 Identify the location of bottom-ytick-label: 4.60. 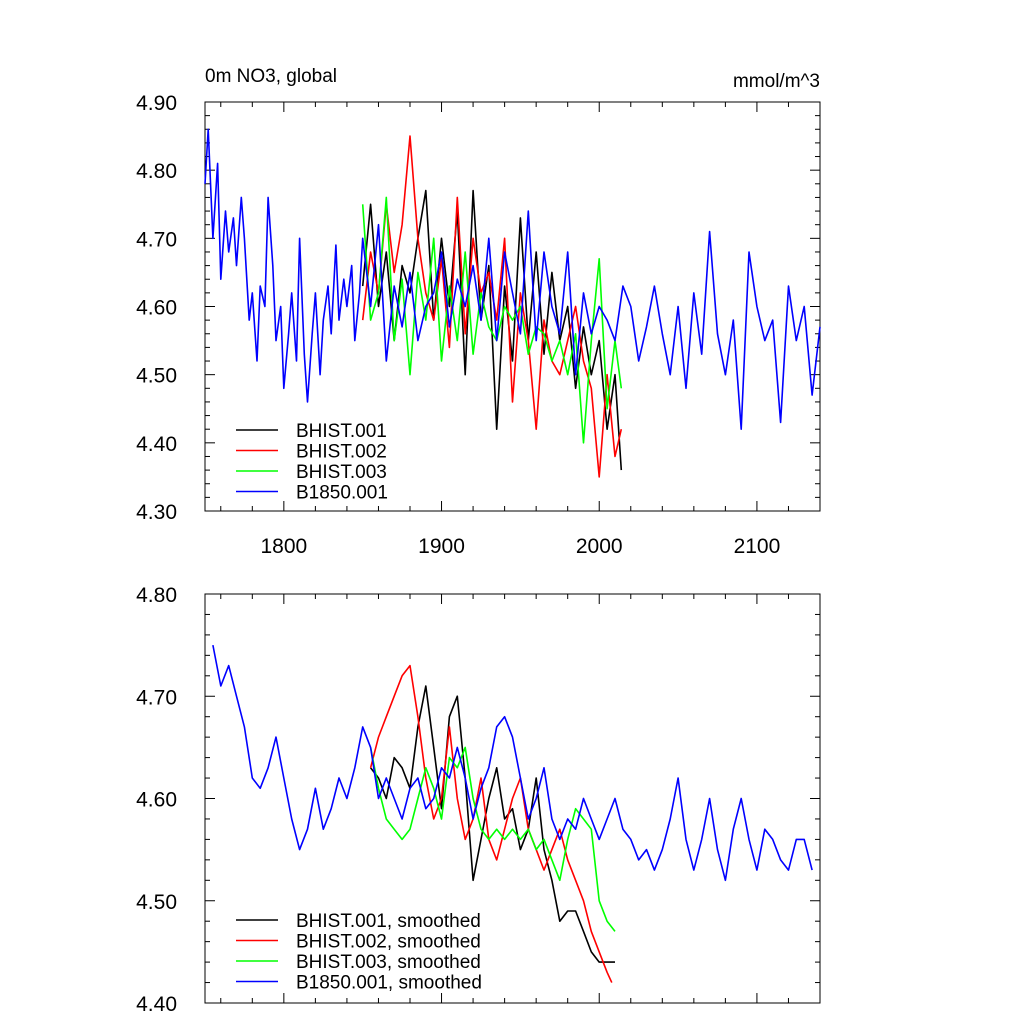
(156, 800).